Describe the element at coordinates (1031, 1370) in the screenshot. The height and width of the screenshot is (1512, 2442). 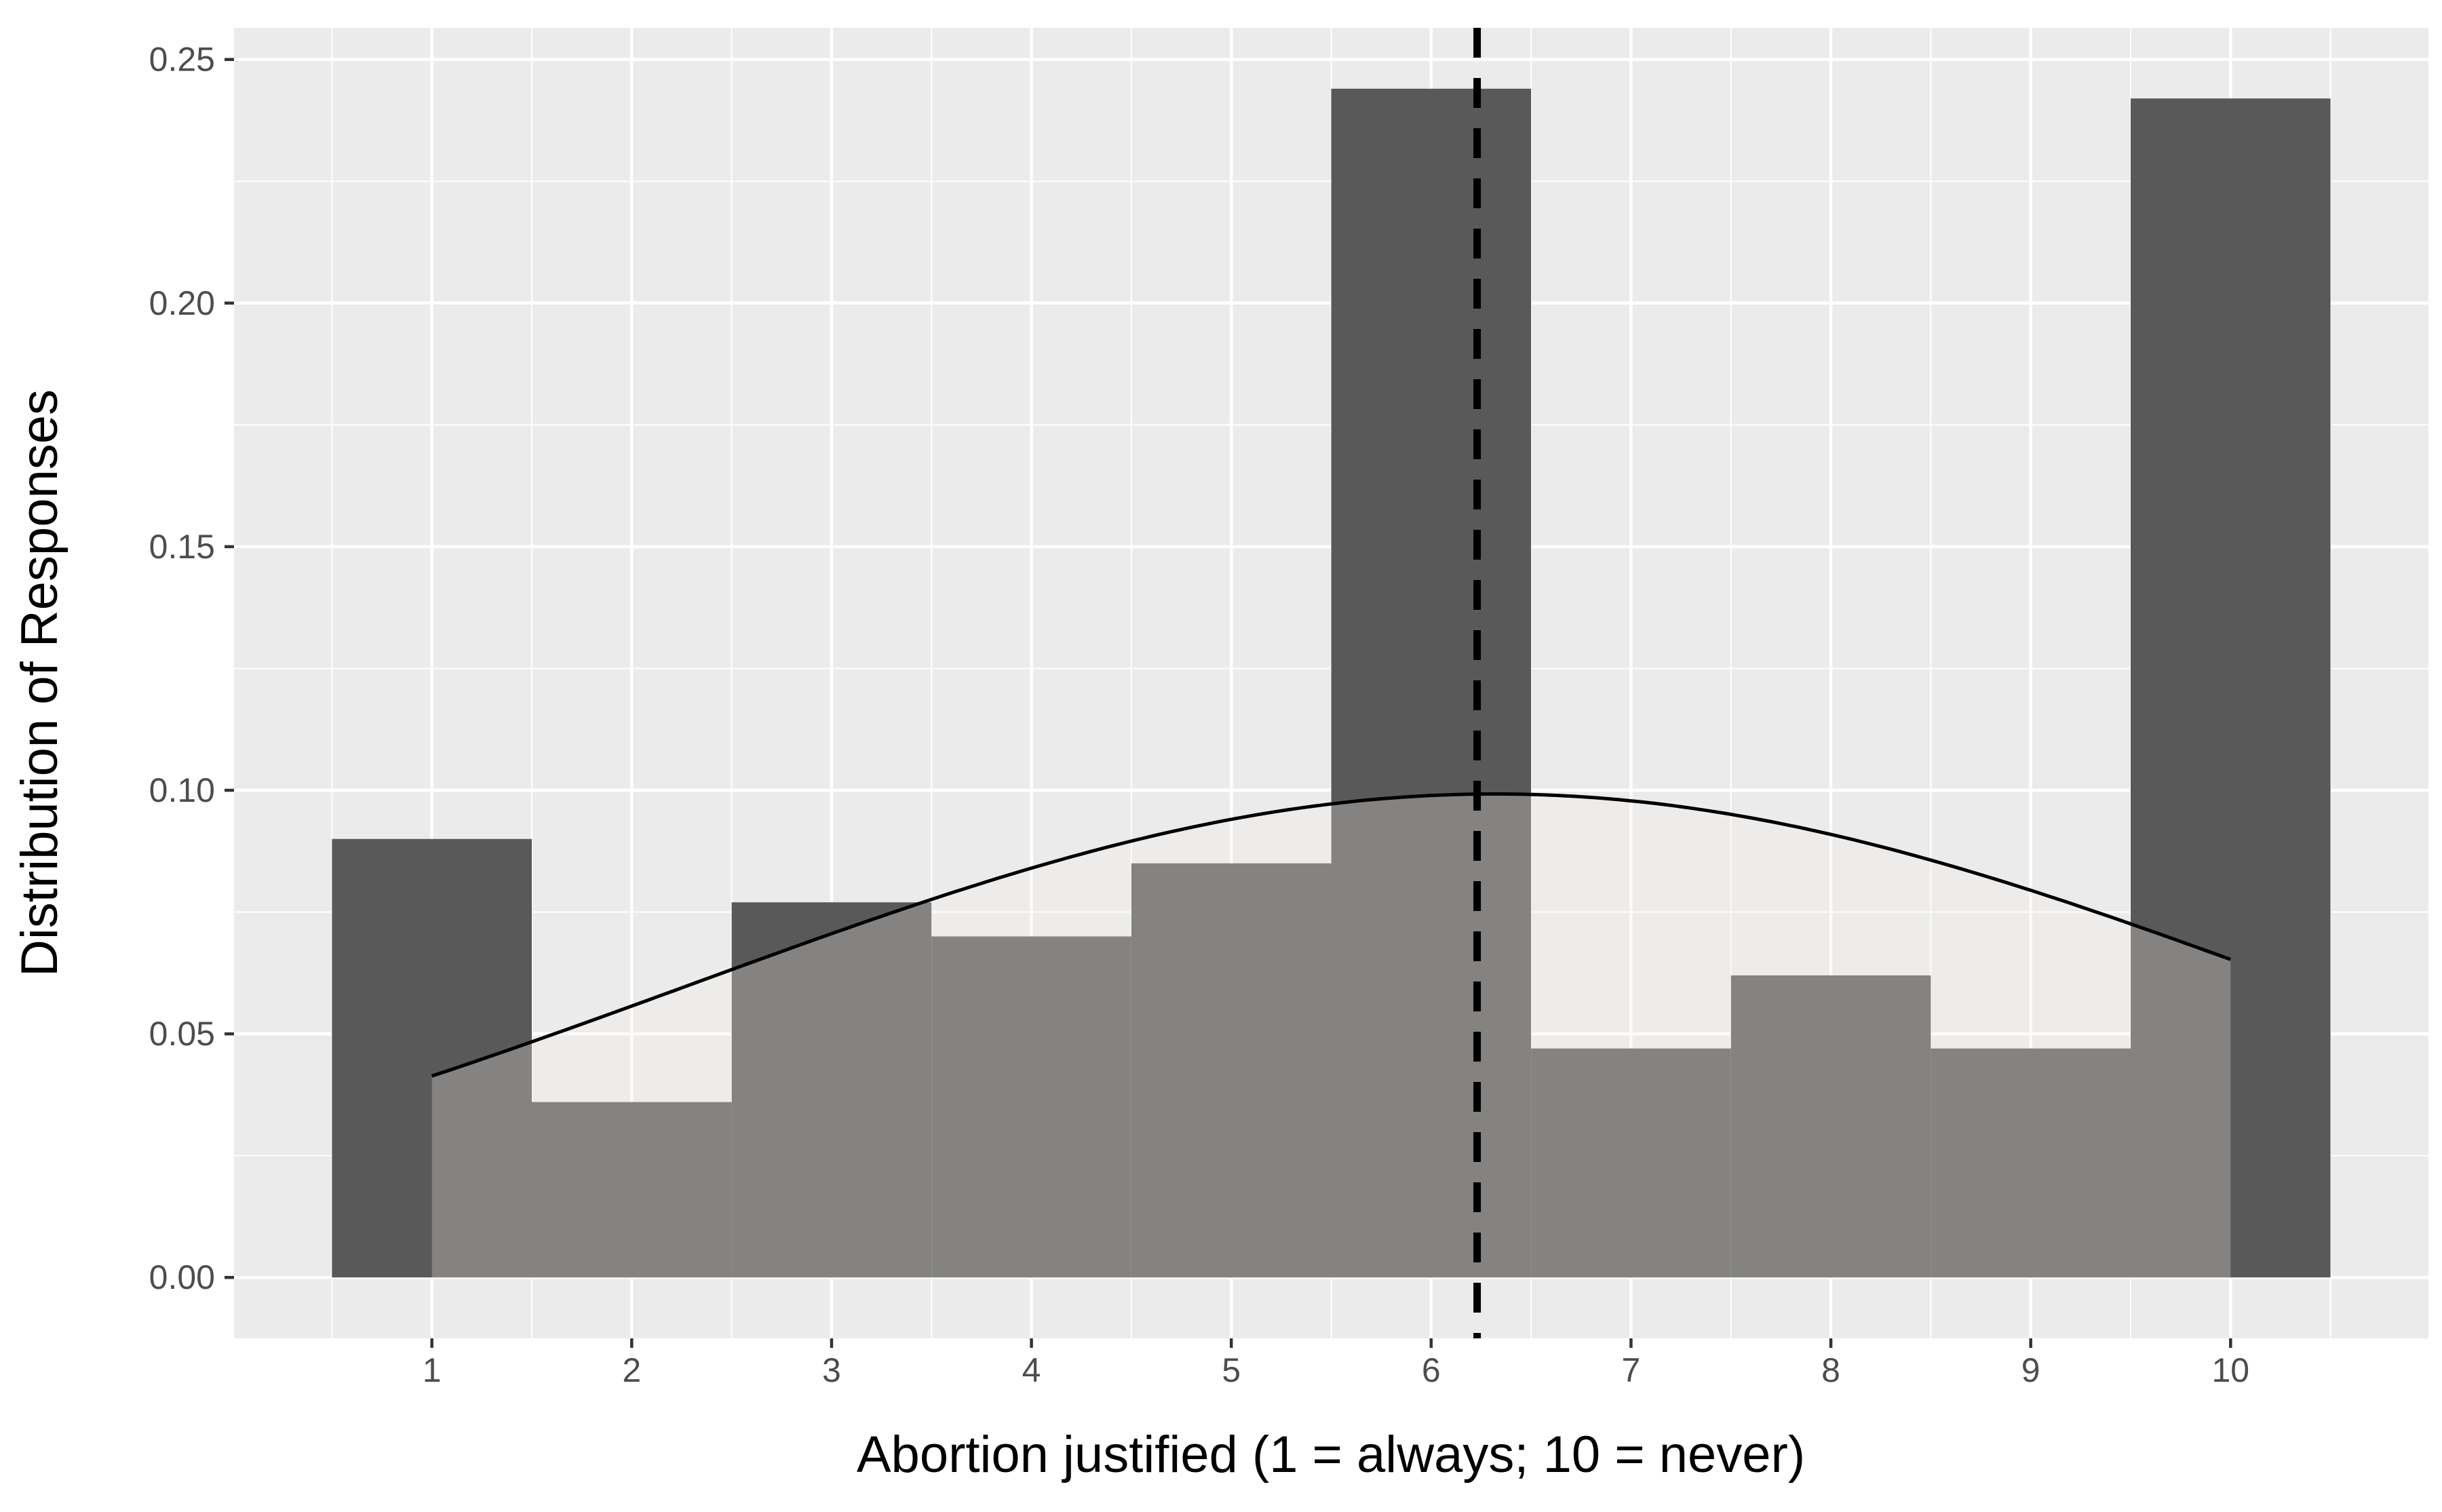
I see `x-tick-label: 4` at that location.